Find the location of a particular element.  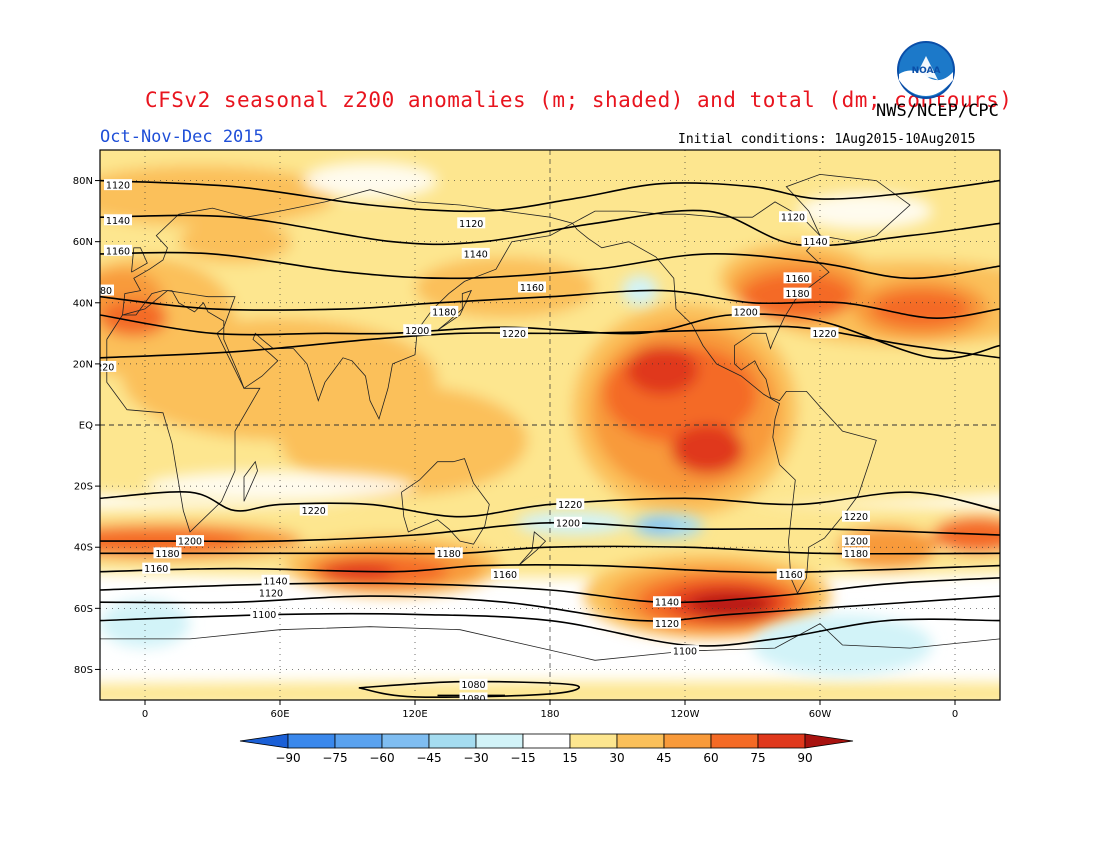

season-label: Oct-Nov-Dec 2015 is located at coordinates (182, 137).